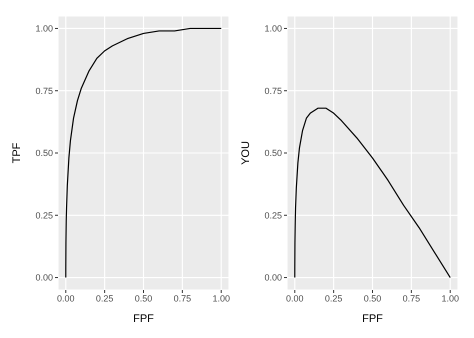  Describe the element at coordinates (16, 153) in the screenshot. I see `y-axis-title: TPF` at that location.